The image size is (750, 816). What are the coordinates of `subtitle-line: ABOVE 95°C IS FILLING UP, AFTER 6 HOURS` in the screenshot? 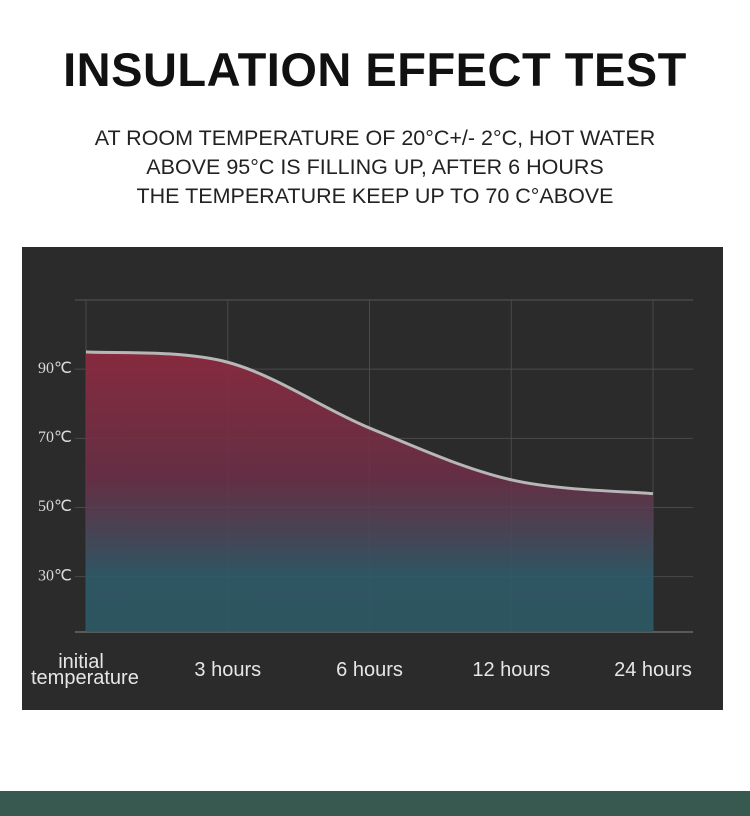 It's located at (375, 167).